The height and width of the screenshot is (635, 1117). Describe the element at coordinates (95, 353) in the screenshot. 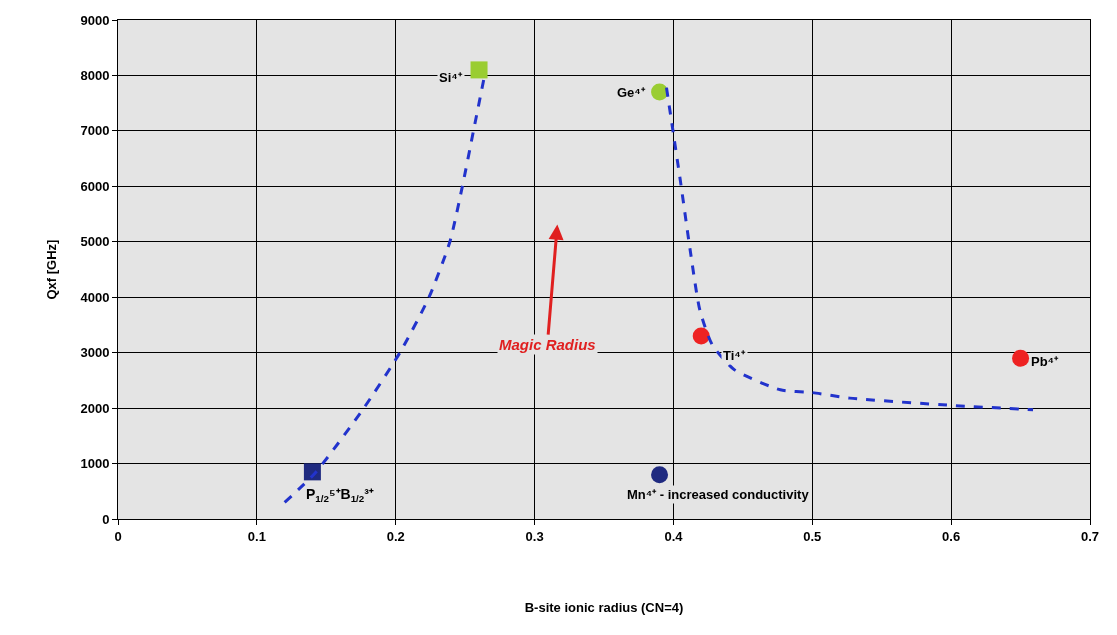

I see `y-tick-label: 3000` at that location.